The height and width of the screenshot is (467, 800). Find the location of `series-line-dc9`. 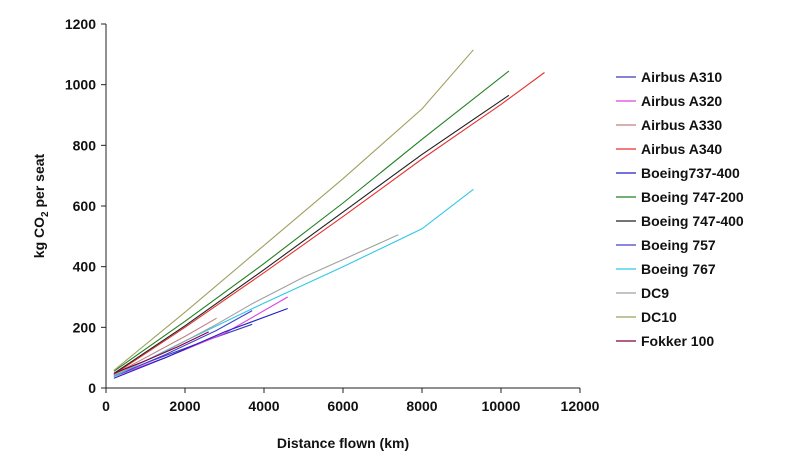

series-line-dc9 is located at coordinates (256, 305).